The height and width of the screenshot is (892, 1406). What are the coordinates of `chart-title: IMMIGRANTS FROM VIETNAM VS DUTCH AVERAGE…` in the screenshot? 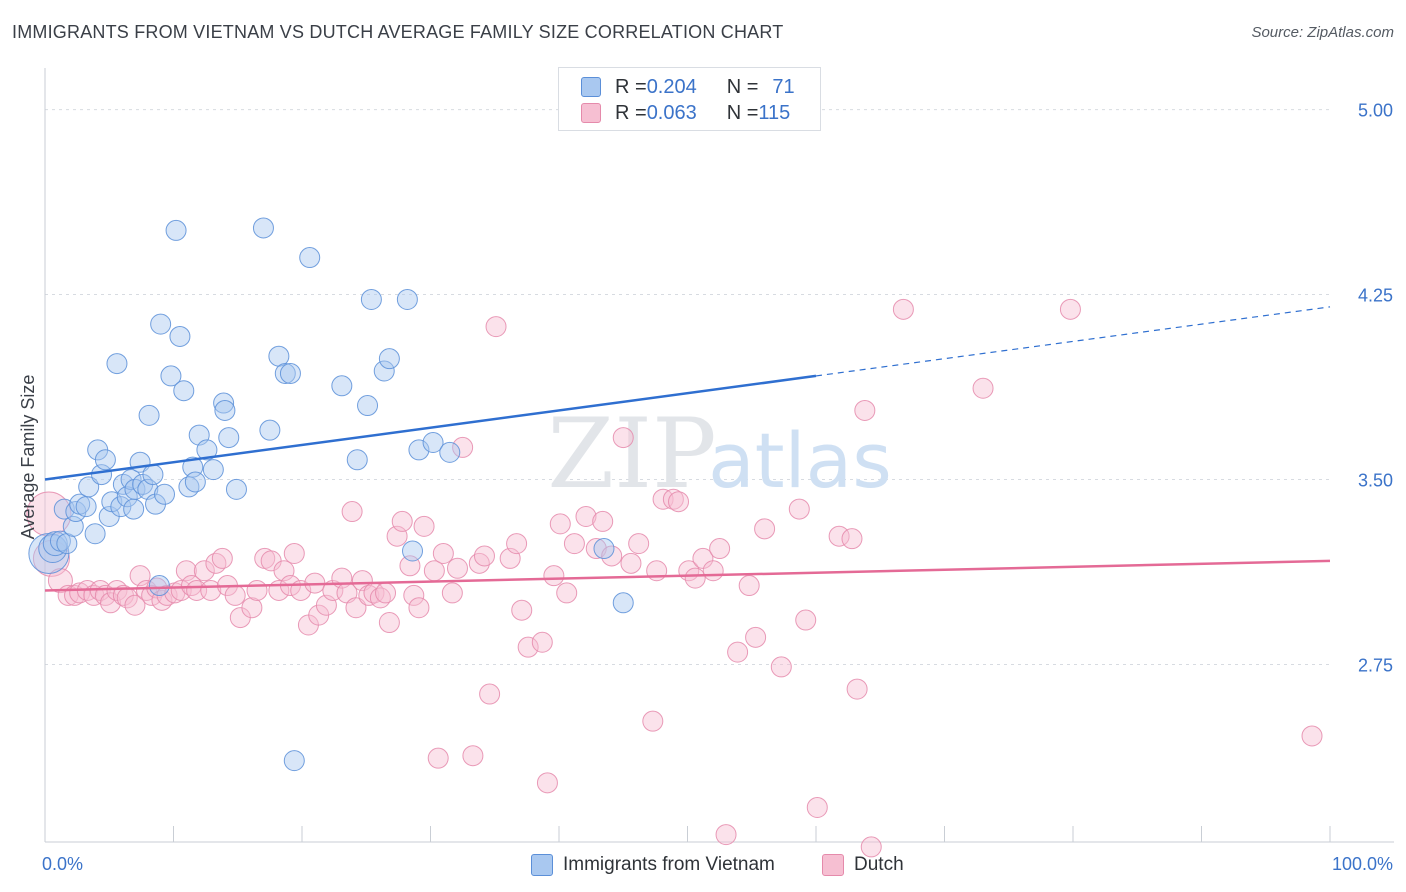 It's located at (398, 32).